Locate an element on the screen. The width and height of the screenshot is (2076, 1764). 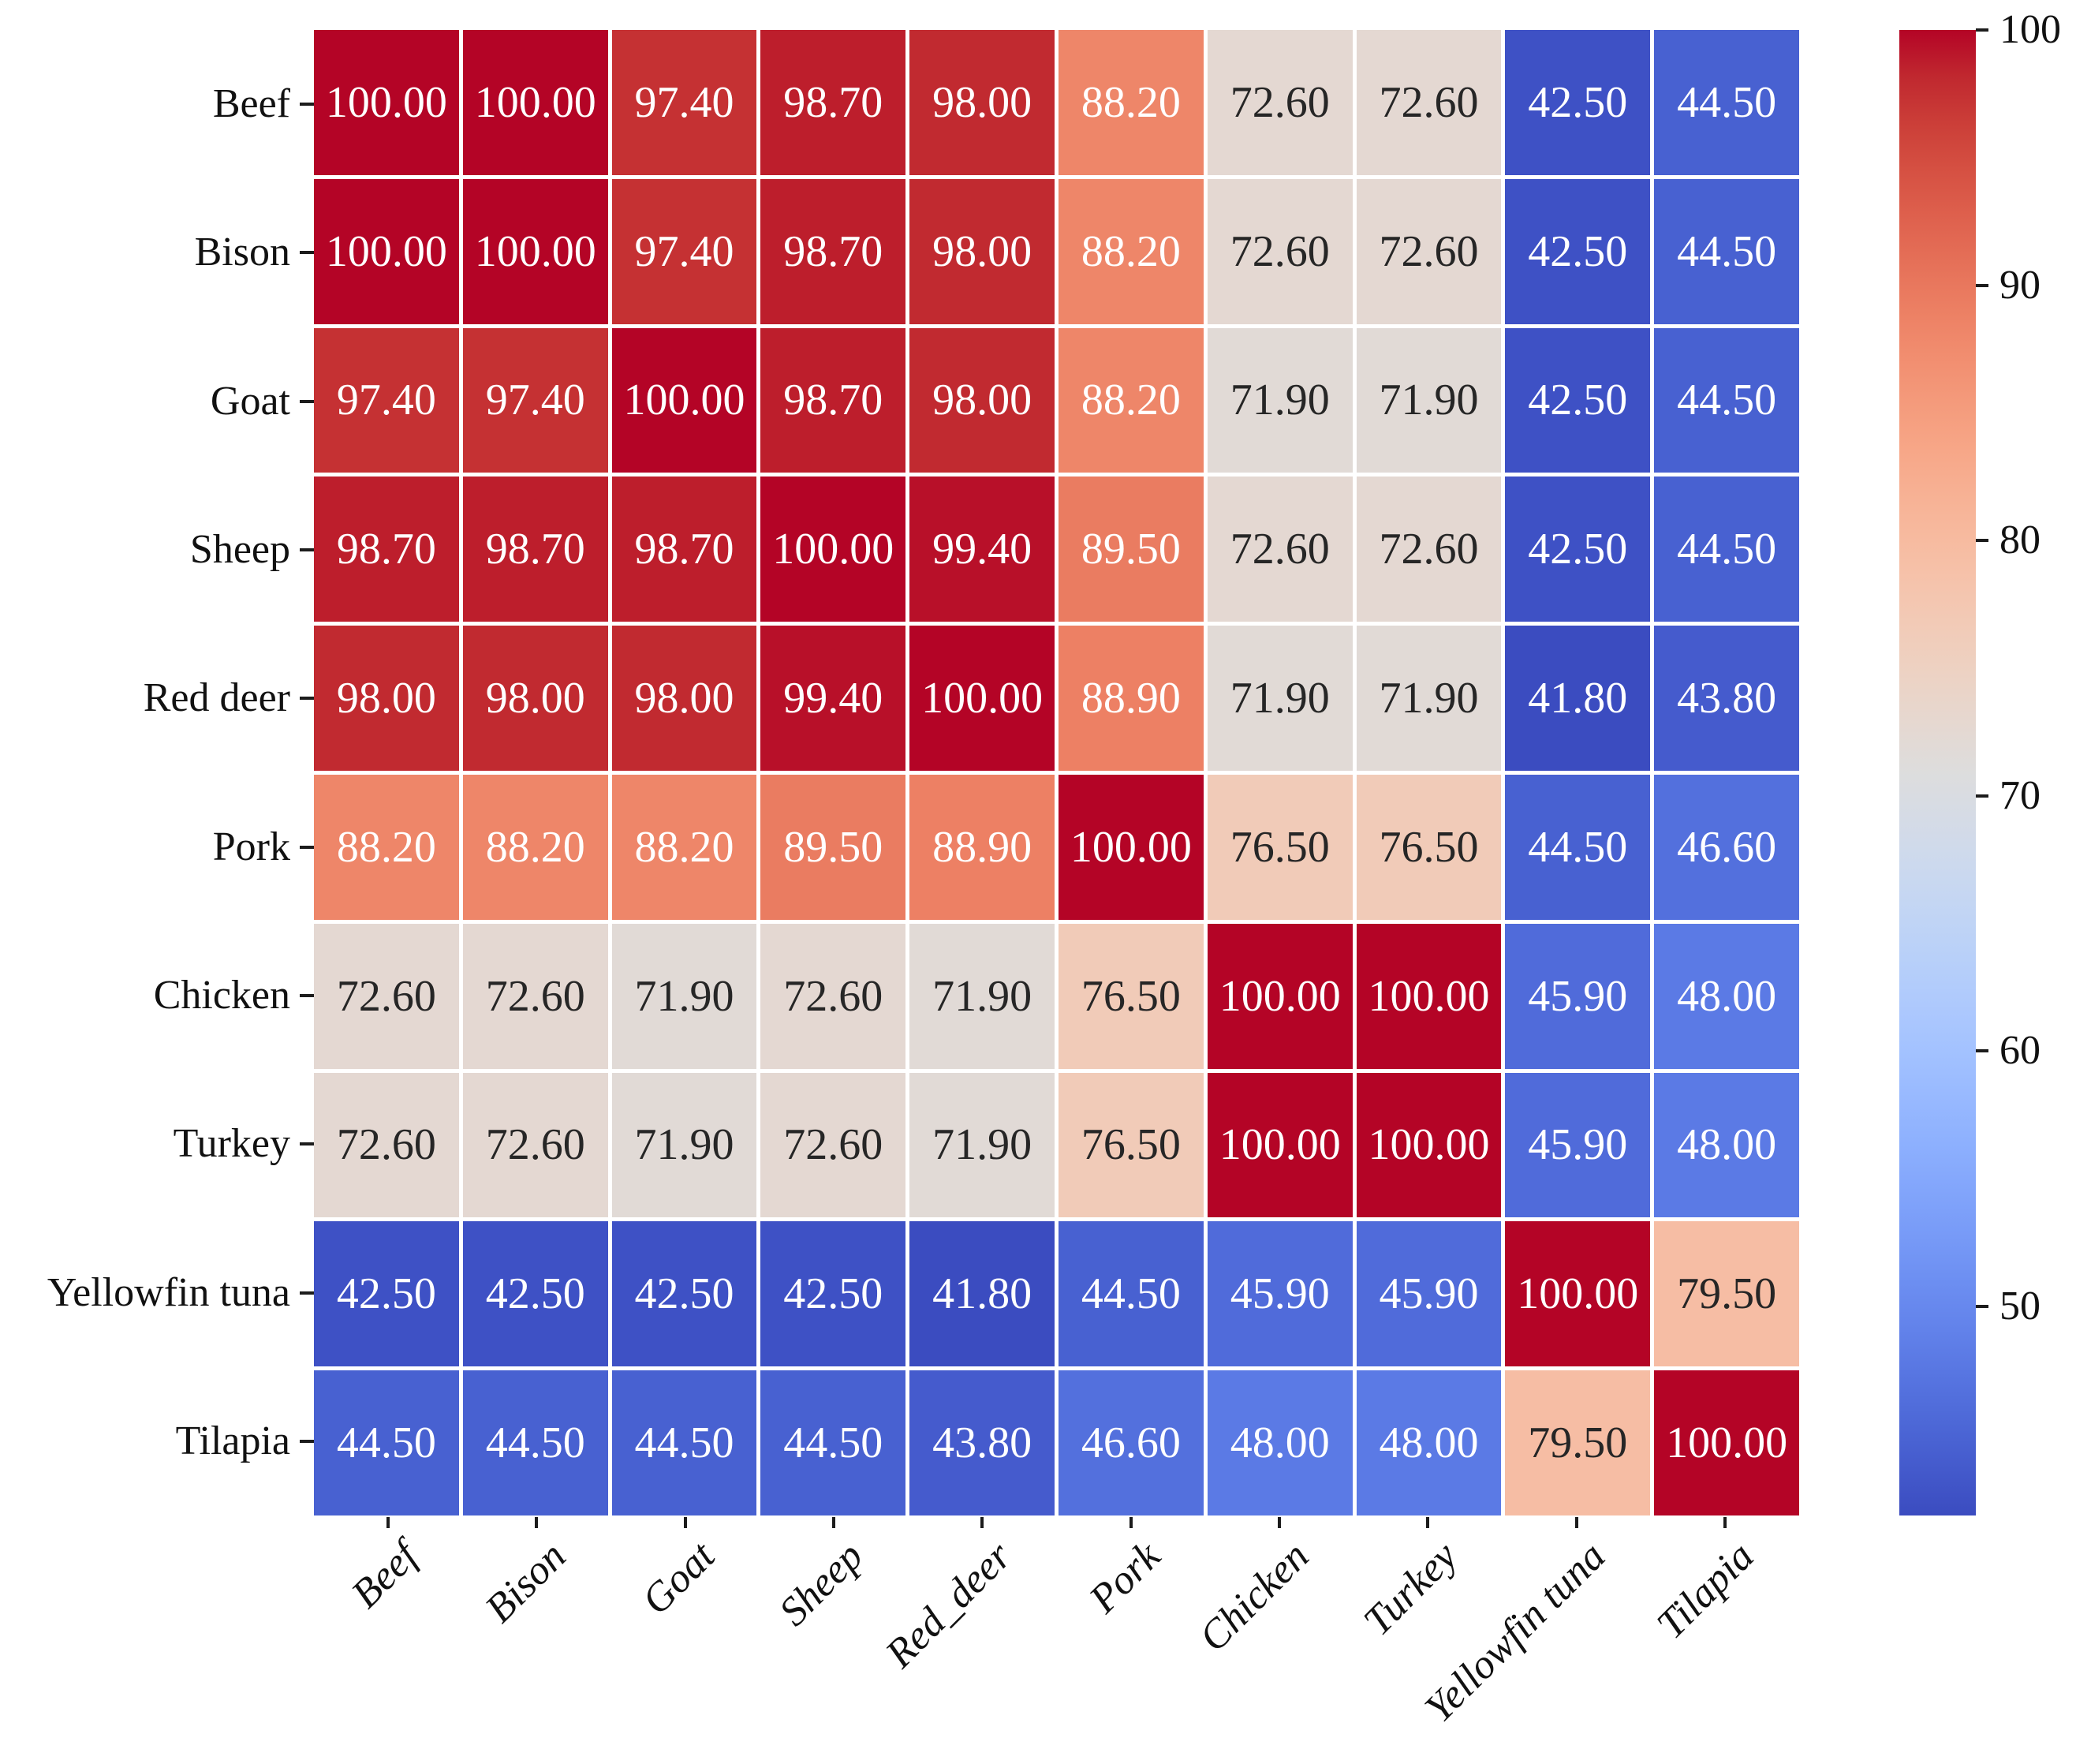
colorbar-tick-label: 60 is located at coordinates (2020, 1051).